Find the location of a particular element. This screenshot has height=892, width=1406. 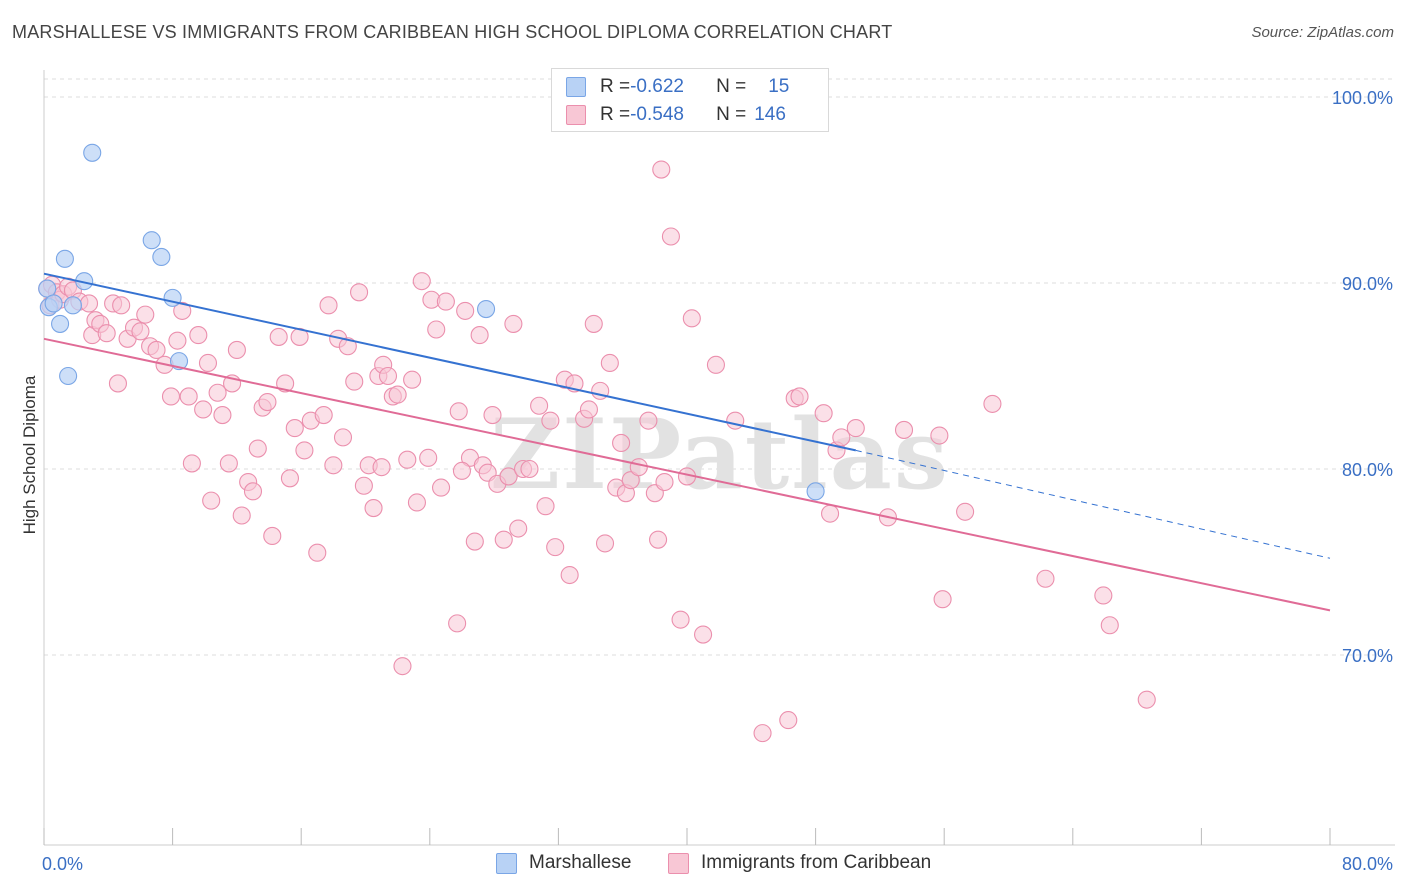

y-tick-label: 80.0% is located at coordinates (1367, 470).